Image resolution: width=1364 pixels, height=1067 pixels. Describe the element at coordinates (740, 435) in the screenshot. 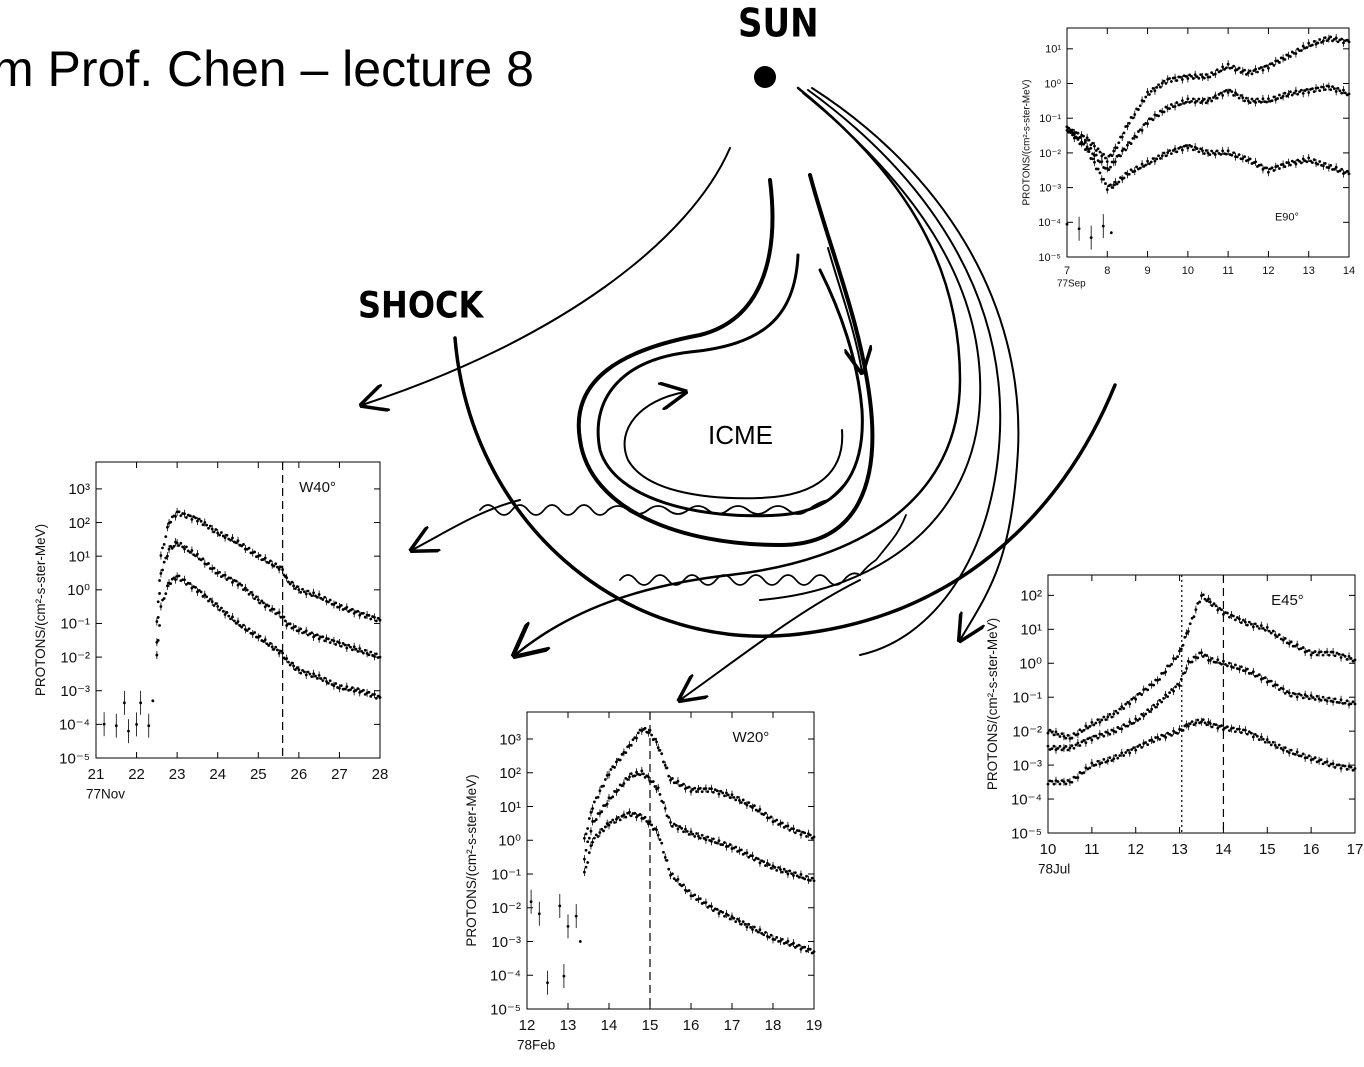

I see `icme-label: ICME` at that location.